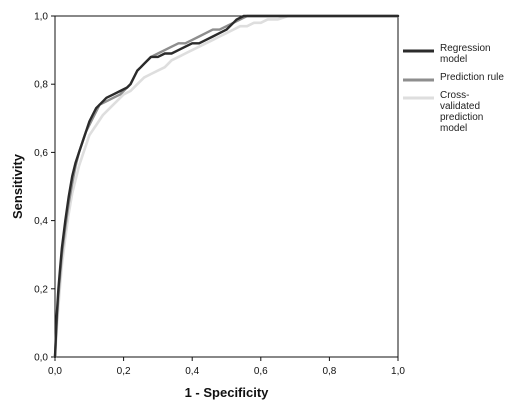  I want to click on x-tick-label: 0,4, so click(192, 371).